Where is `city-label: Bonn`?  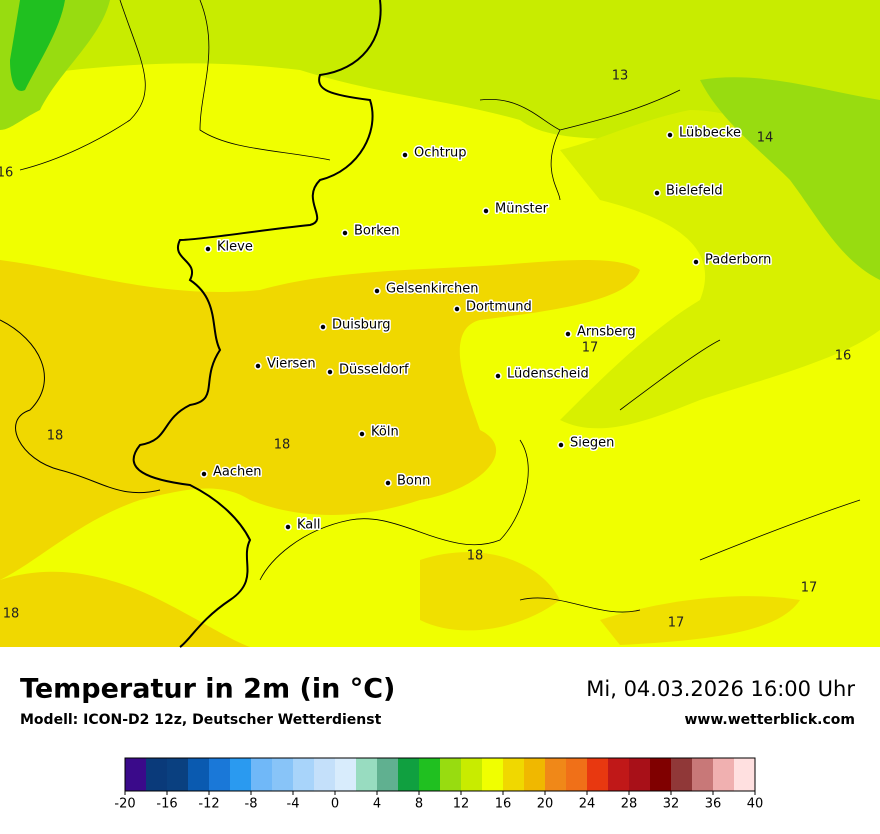
city-label: Bonn is located at coordinates (413, 481).